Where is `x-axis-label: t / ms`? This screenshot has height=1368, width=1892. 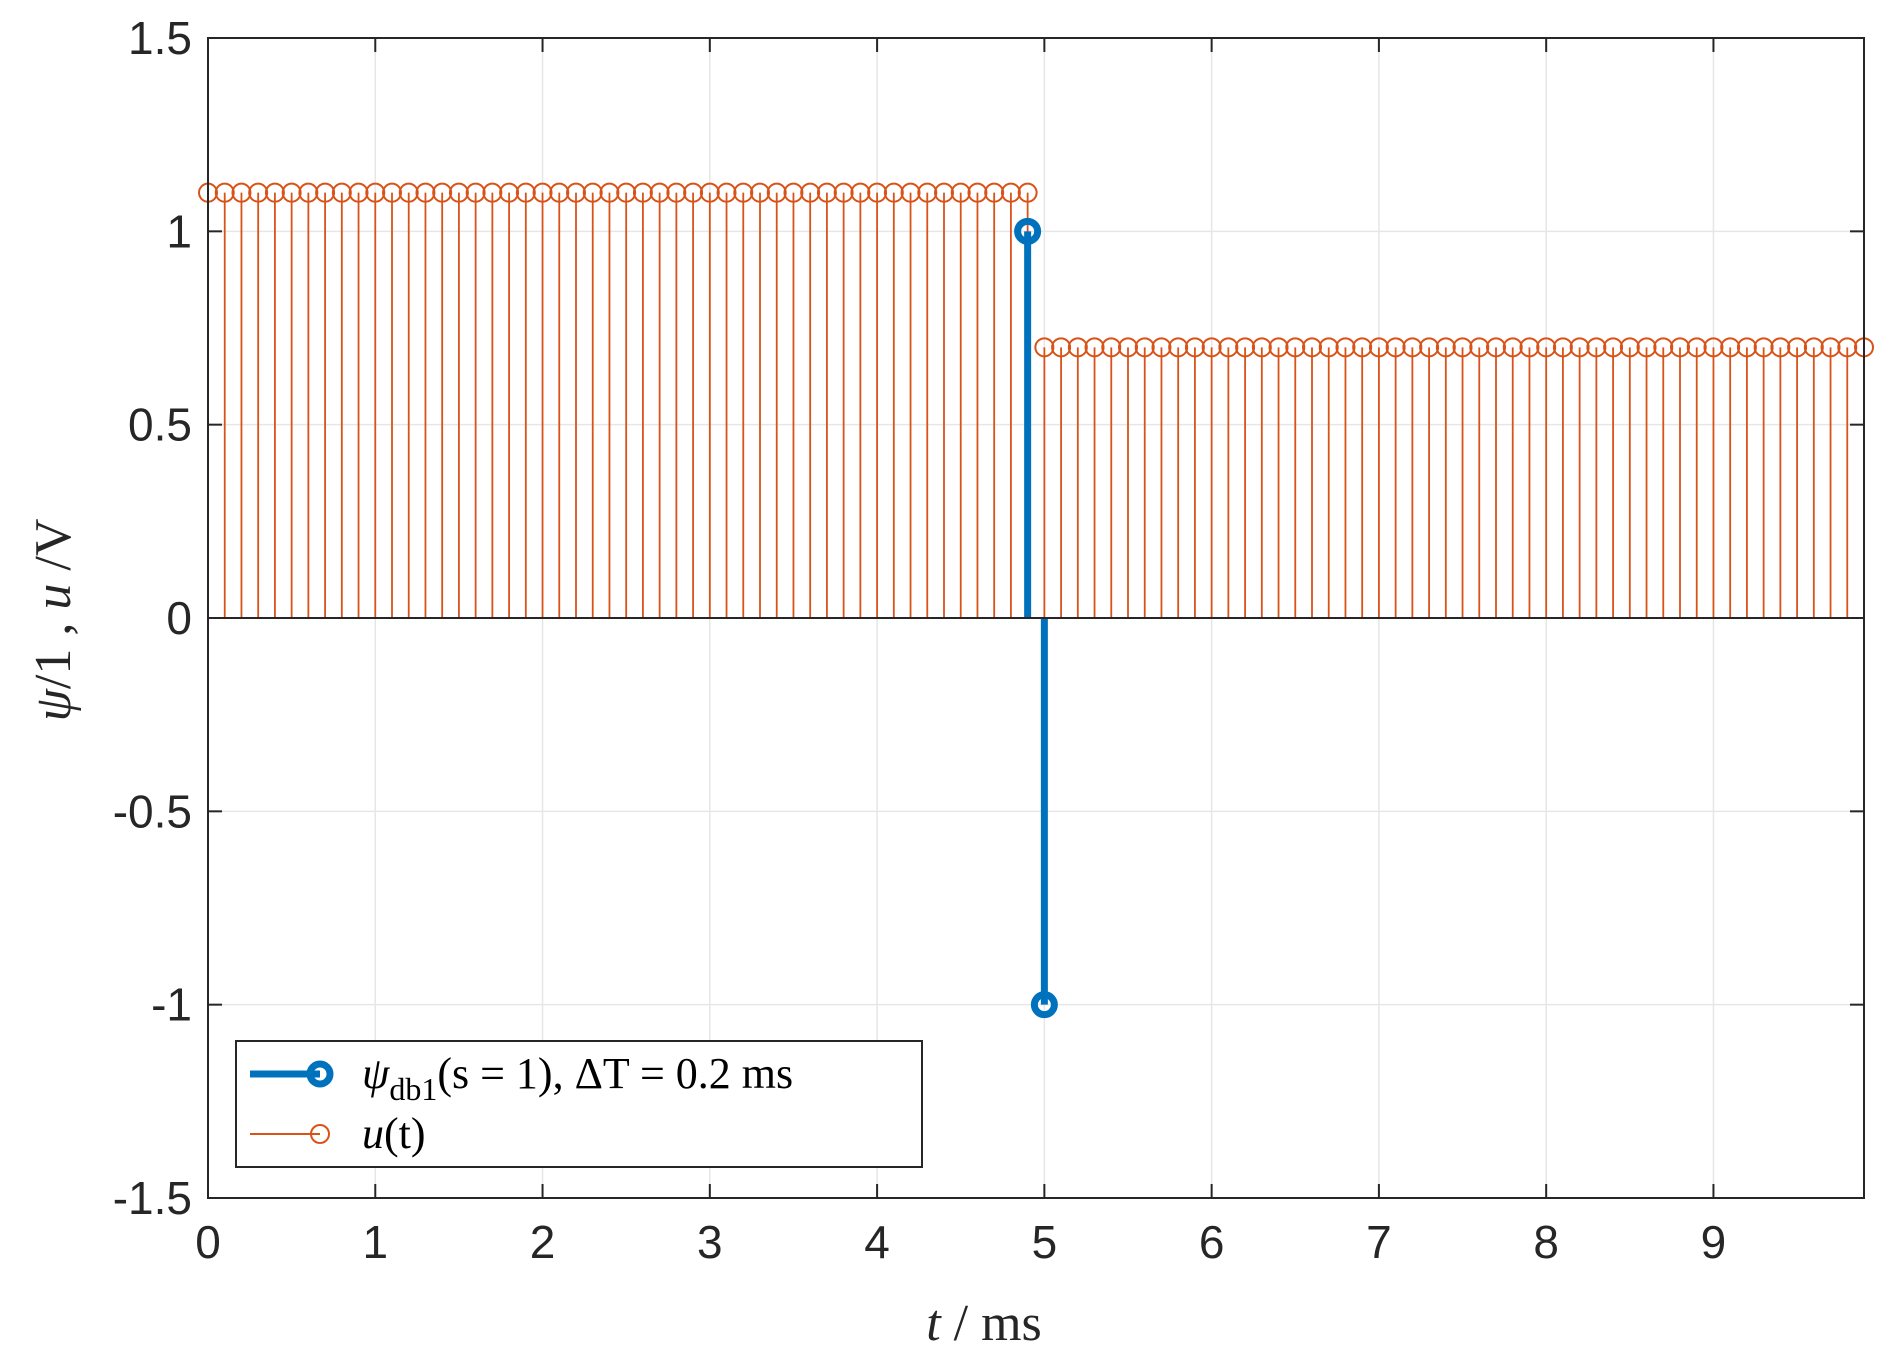 x-axis-label: t / ms is located at coordinates (984, 1323).